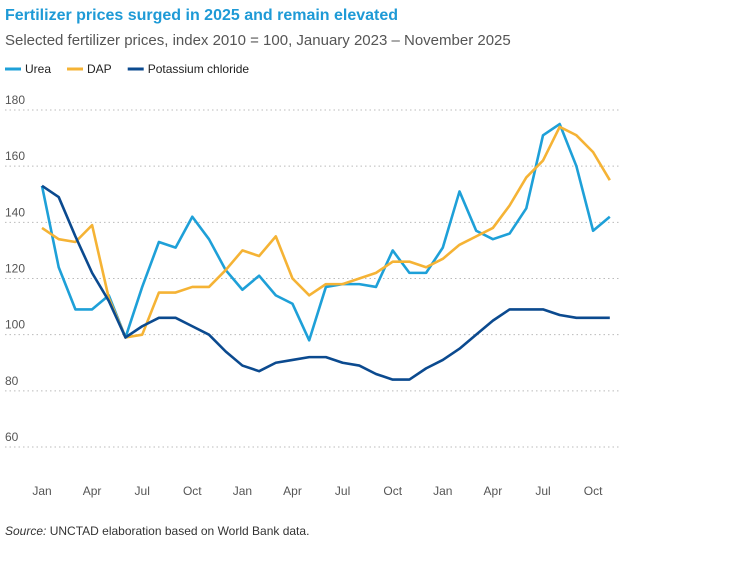 The image size is (732, 561). I want to click on source-label: Source:, so click(25, 531).